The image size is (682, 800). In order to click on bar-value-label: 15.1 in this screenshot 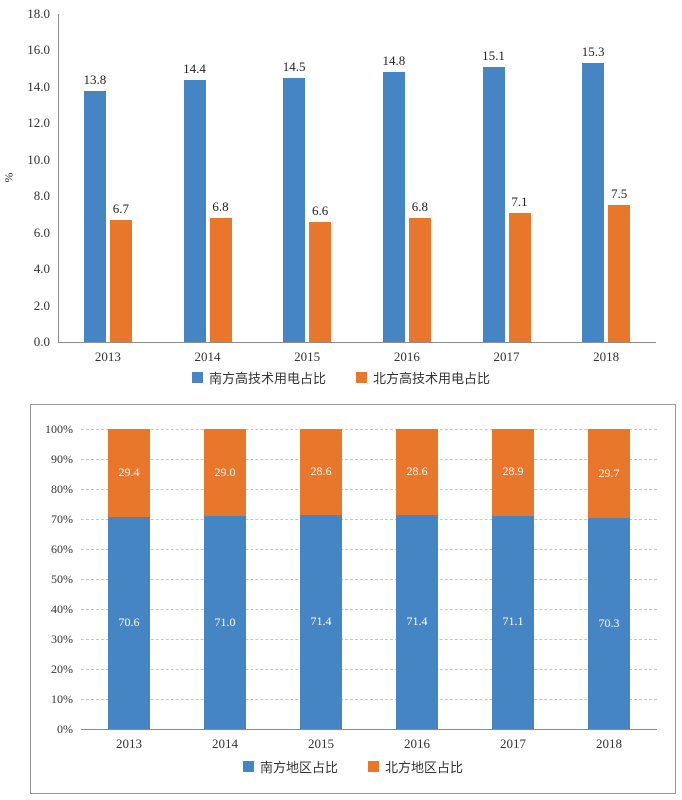, I will do `click(493, 55)`.